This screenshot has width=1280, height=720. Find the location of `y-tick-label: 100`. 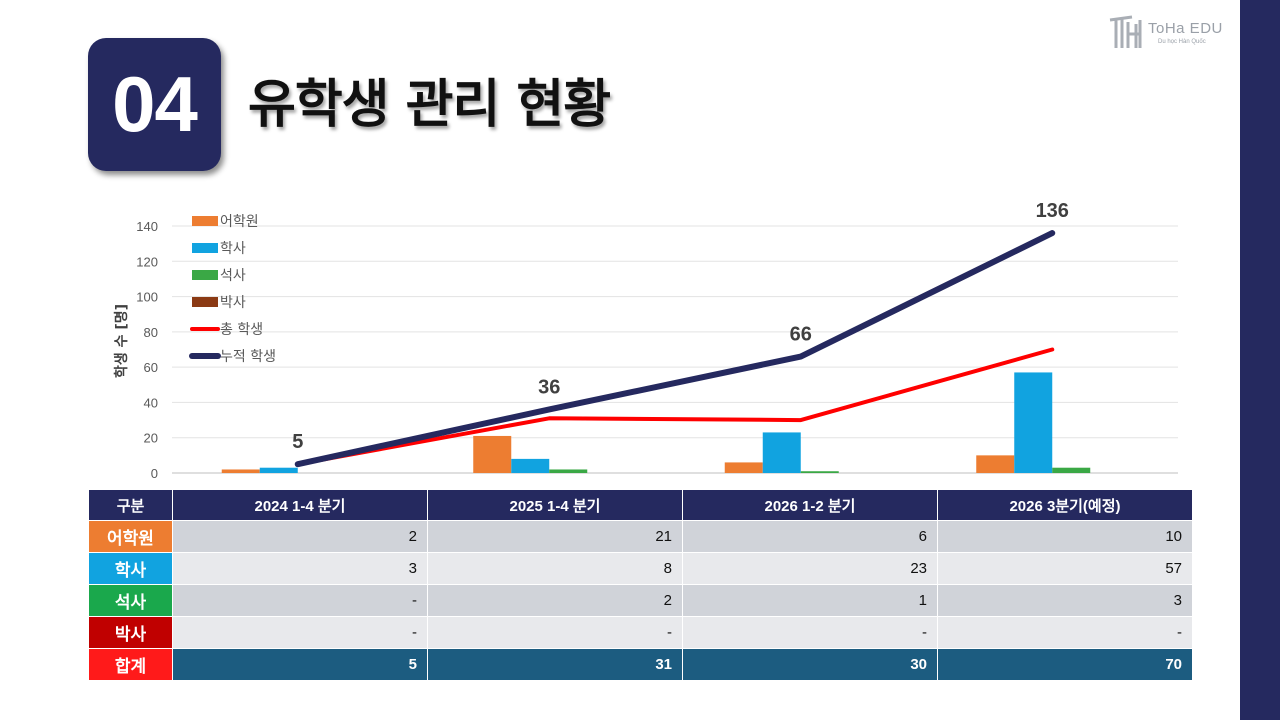

y-tick-label: 100 is located at coordinates (147, 297).